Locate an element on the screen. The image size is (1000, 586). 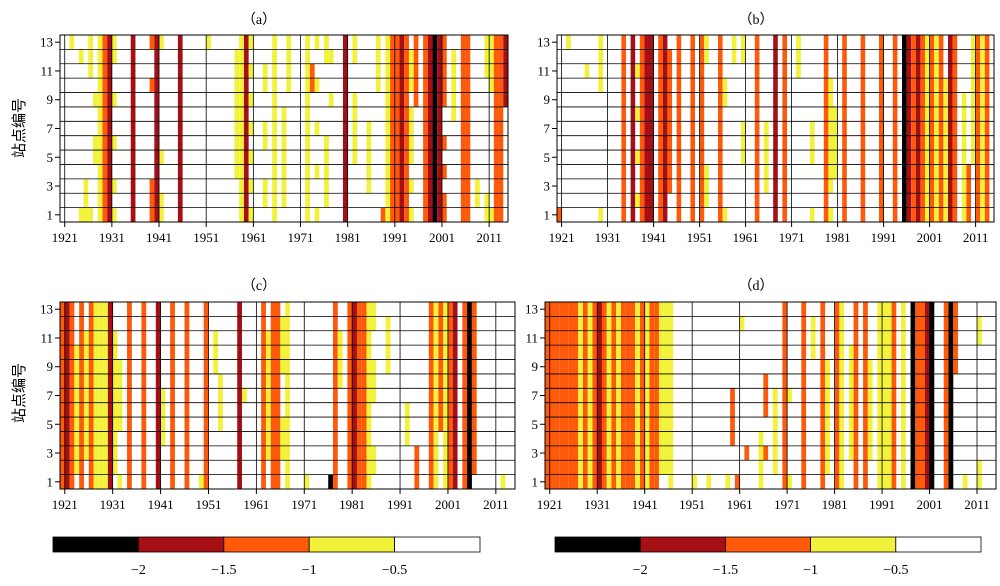
gridlines-b is located at coordinates (775, 128).